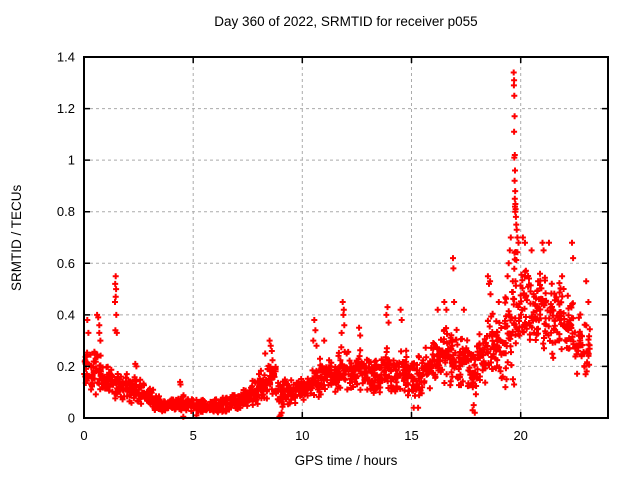 The width and height of the screenshot is (640, 480). I want to click on x-tick-label: 5, so click(193, 435).